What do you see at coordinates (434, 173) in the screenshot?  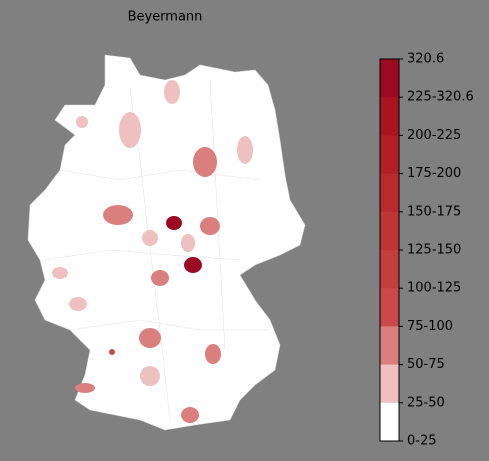 I see `colorbar-label: 175-200` at bounding box center [434, 173].